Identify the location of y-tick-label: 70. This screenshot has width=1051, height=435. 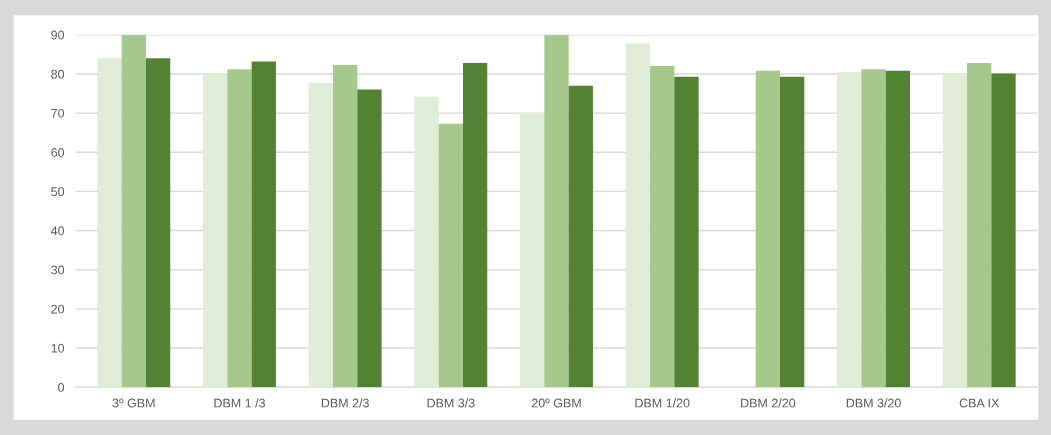
(58, 113).